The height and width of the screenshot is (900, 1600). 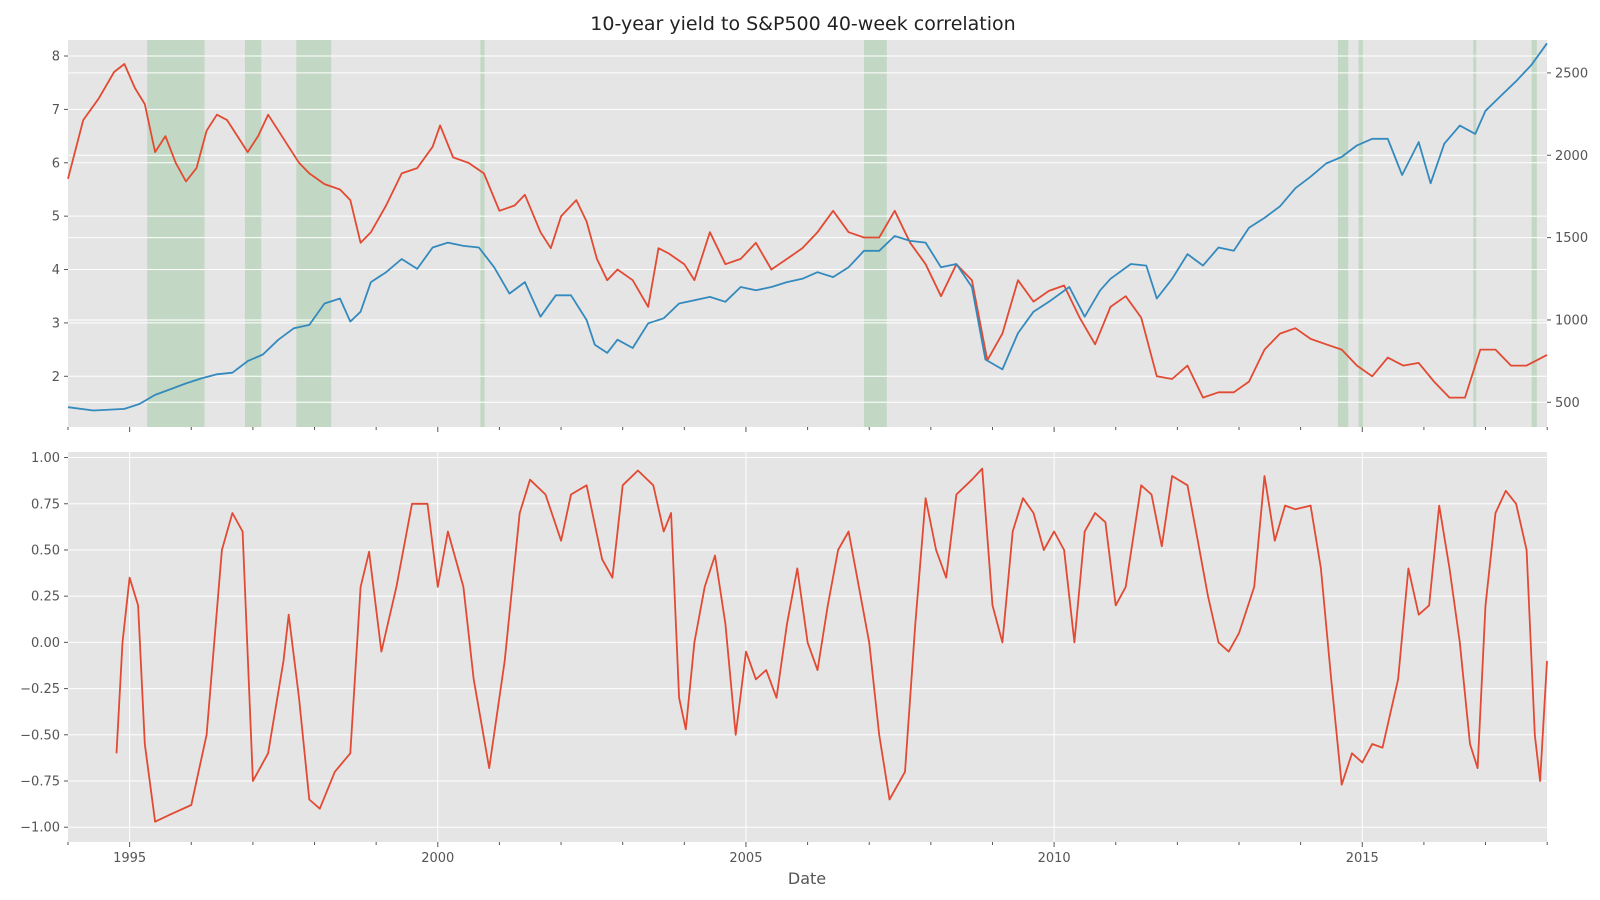 I want to click on top-right-tick-label: 500, so click(x=1567, y=403).